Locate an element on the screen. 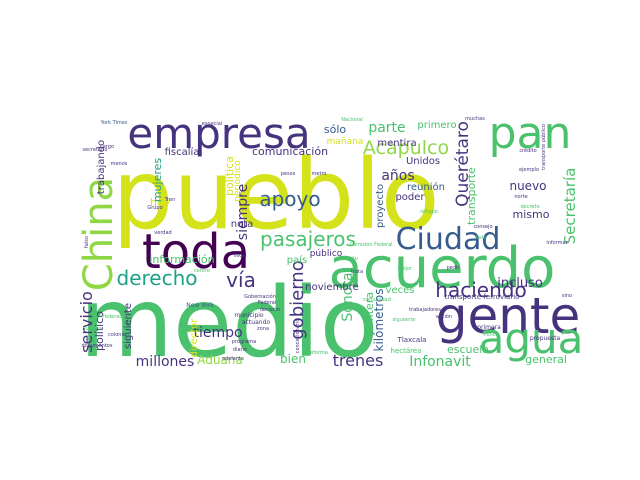 This screenshot has width=640, height=480. word-ejemplo: ejemplo is located at coordinates (529, 170).